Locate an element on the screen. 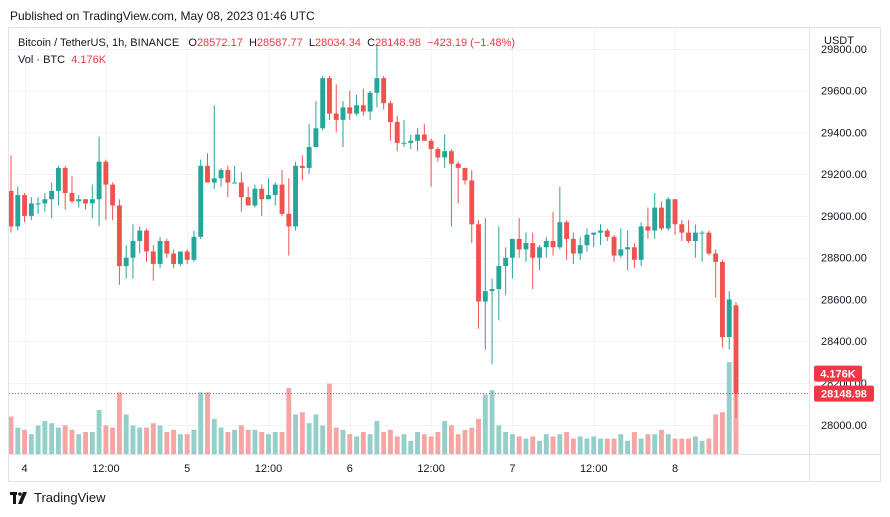  close-label: C is located at coordinates (371, 43).